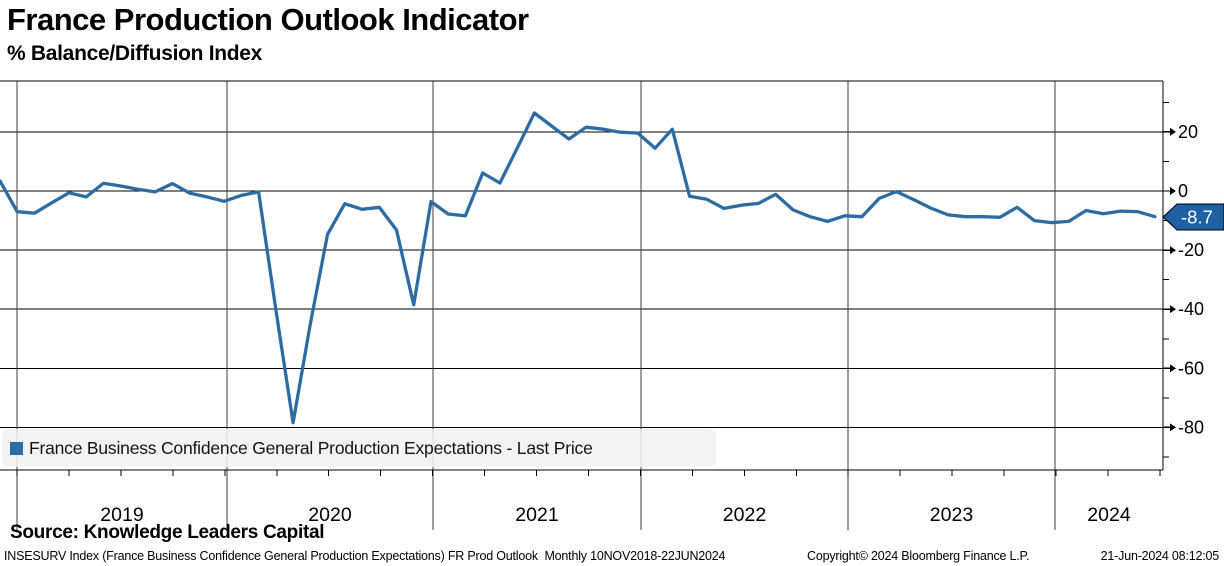 The height and width of the screenshot is (566, 1224). What do you see at coordinates (330, 515) in the screenshot?
I see `x-axis-year-label: 2020` at bounding box center [330, 515].